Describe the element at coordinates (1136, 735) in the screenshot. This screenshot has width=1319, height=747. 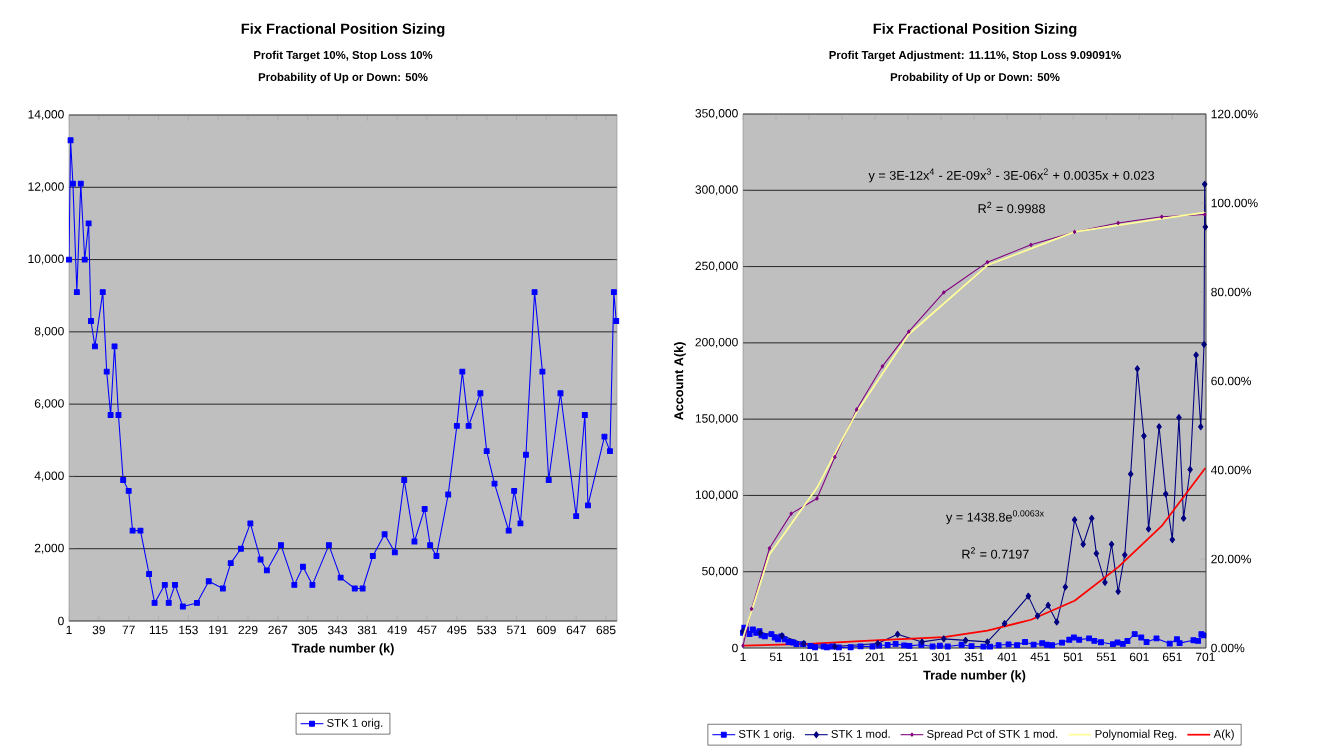
I see `legend-label: Polynomial Reg.` at that location.